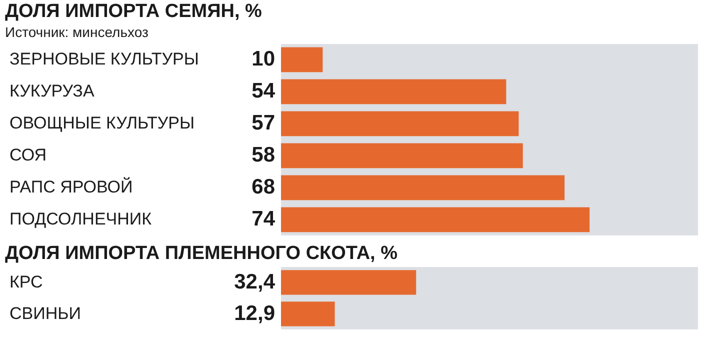  Describe the element at coordinates (263, 59) in the screenshot. I see `data-label: 10` at that location.